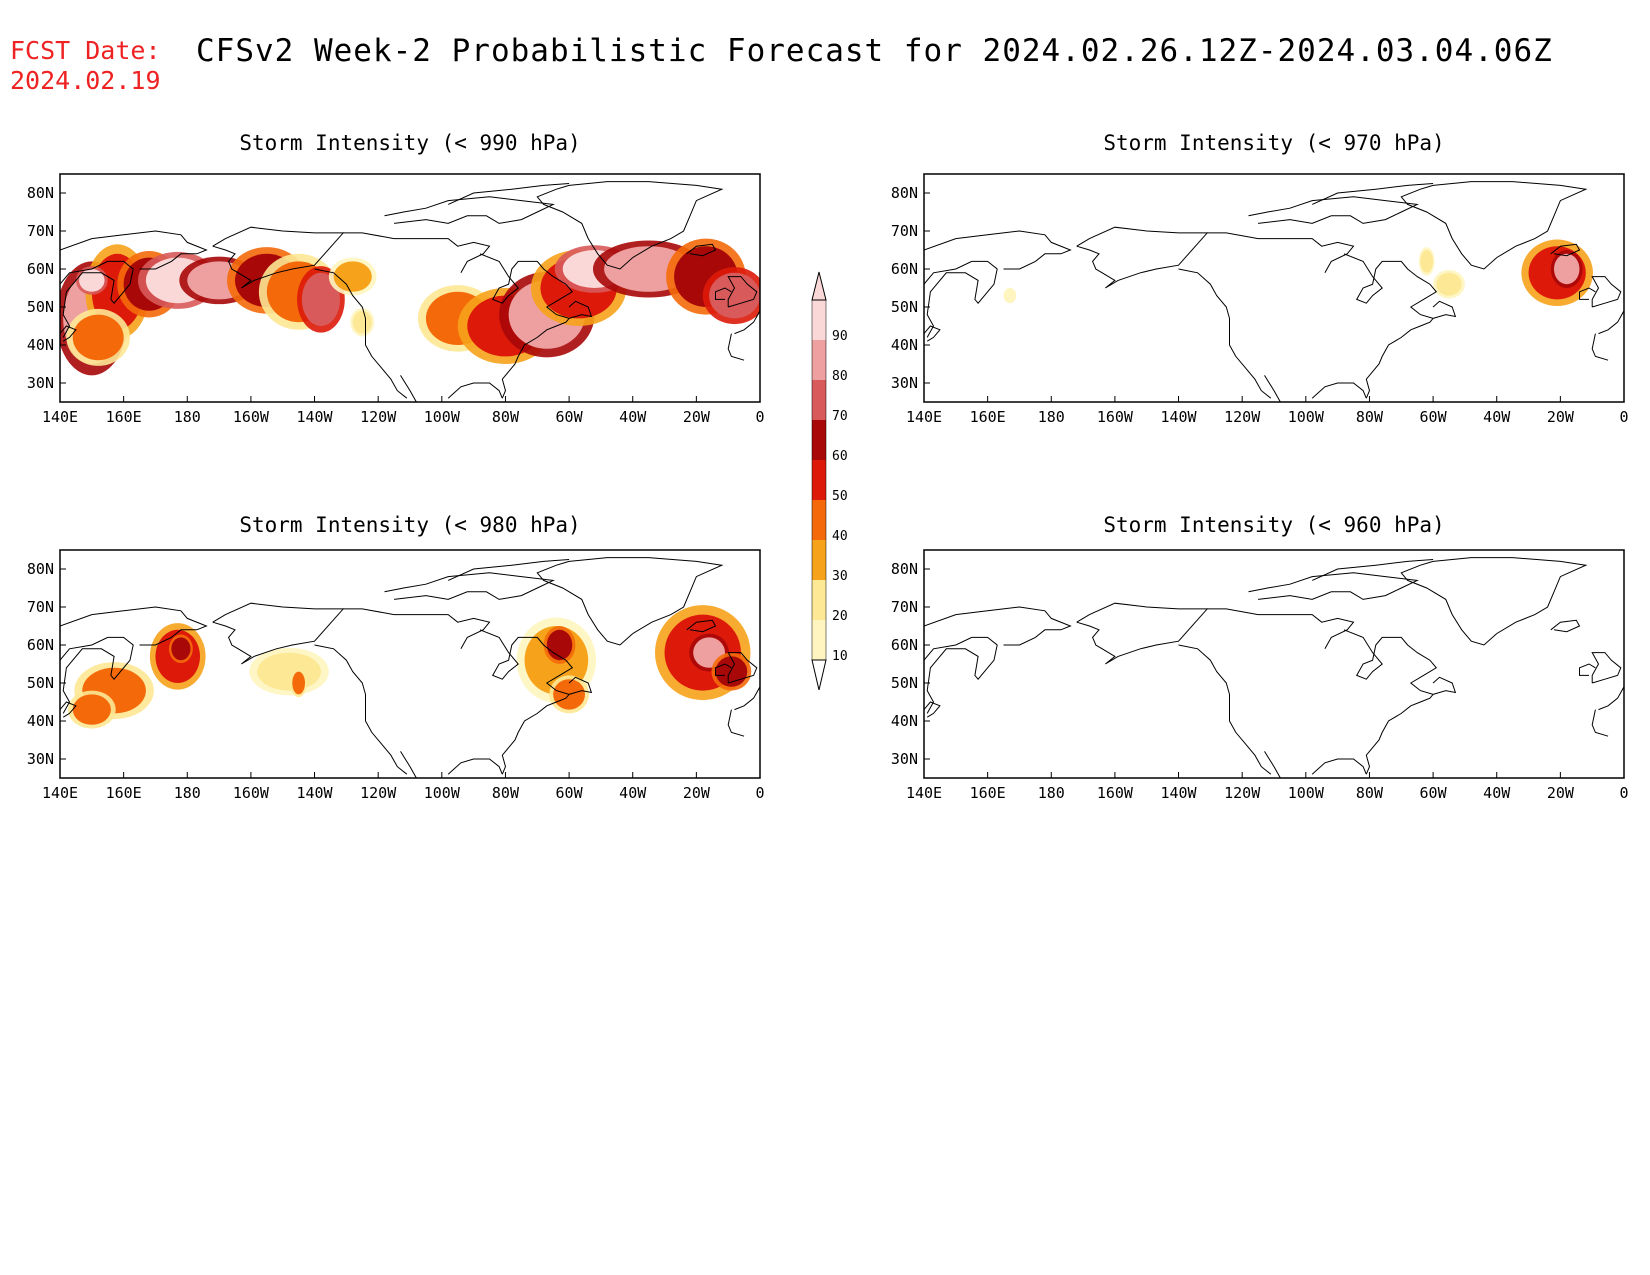 The width and height of the screenshot is (1650, 1275). Describe the element at coordinates (840, 416) in the screenshot. I see `colorbar-label: 70` at that location.